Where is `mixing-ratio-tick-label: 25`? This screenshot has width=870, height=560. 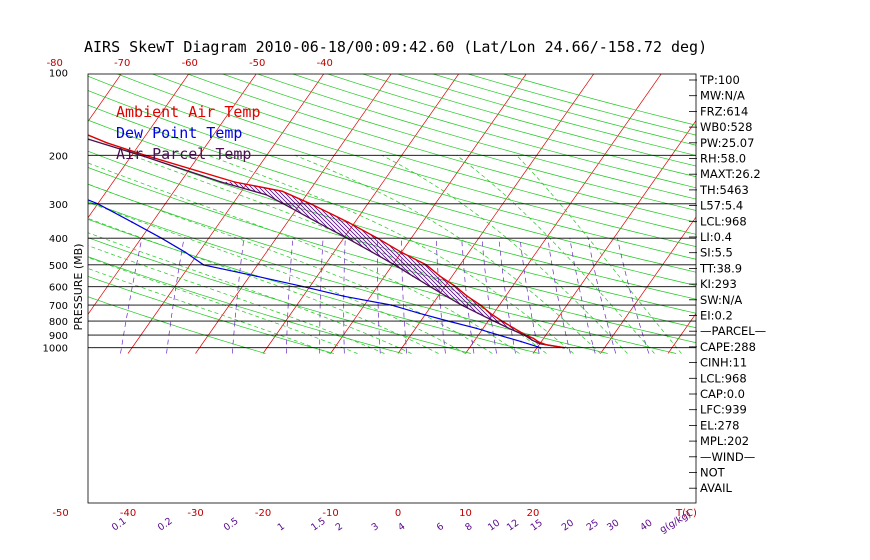 mixing-ratio-tick-label: 25 is located at coordinates (593, 526).